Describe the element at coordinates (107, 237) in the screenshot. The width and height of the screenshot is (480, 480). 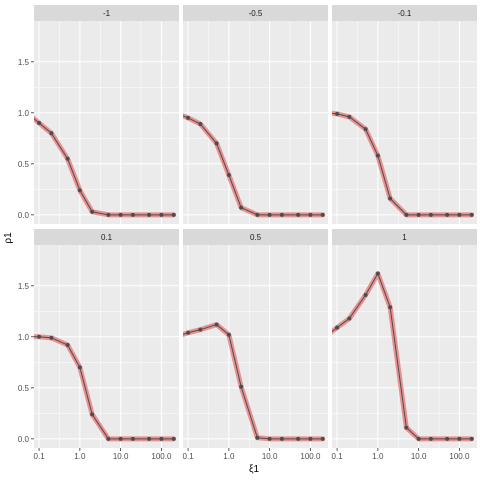
I see `facet-strip-label: 0.1` at that location.